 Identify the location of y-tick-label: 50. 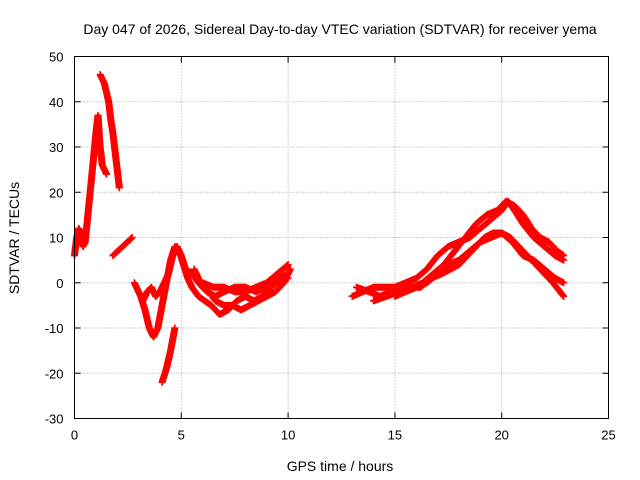
(56, 57).